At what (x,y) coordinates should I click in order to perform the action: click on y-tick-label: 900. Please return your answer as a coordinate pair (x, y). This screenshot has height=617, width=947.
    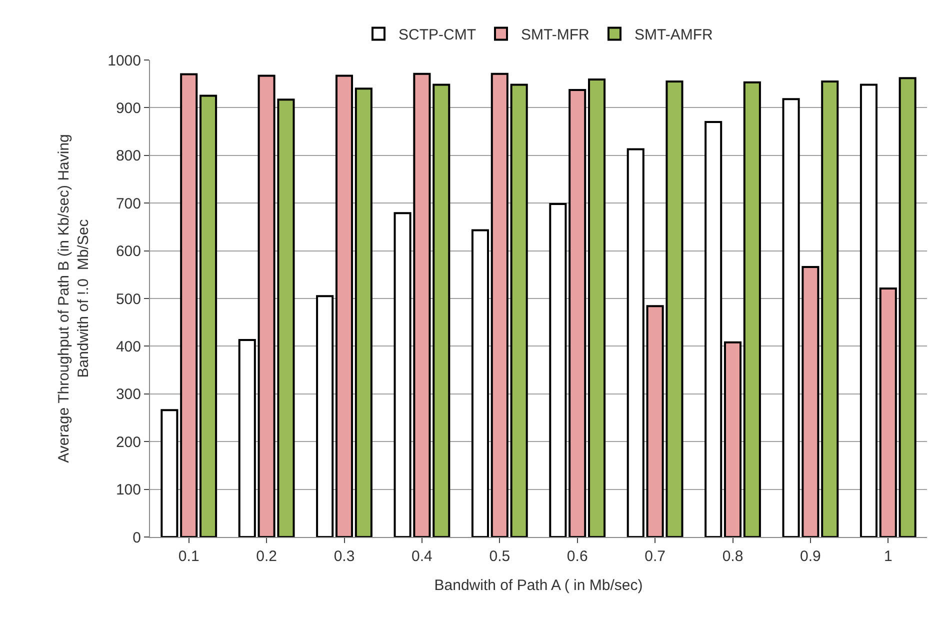
    Looking at the image, I should click on (128, 108).